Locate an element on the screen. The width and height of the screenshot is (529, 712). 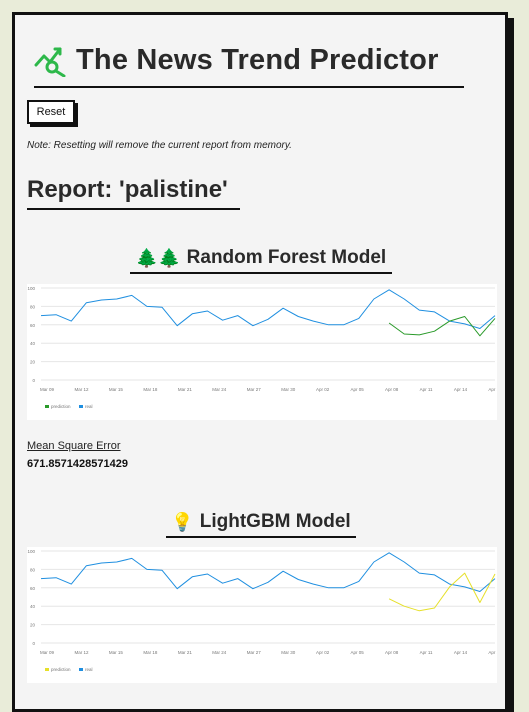
rf-model-heading: 🌲🌲 Random Forest Model is located at coordinates (261, 259).